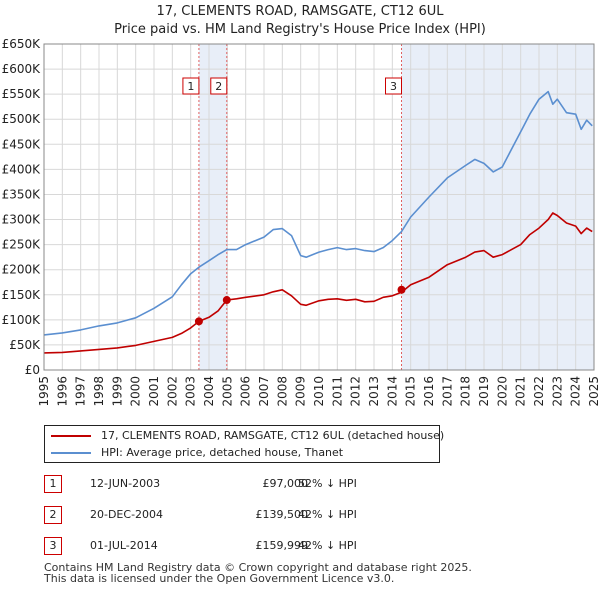  I want to click on transaction-date: 20-DEC-2004, so click(127, 514).